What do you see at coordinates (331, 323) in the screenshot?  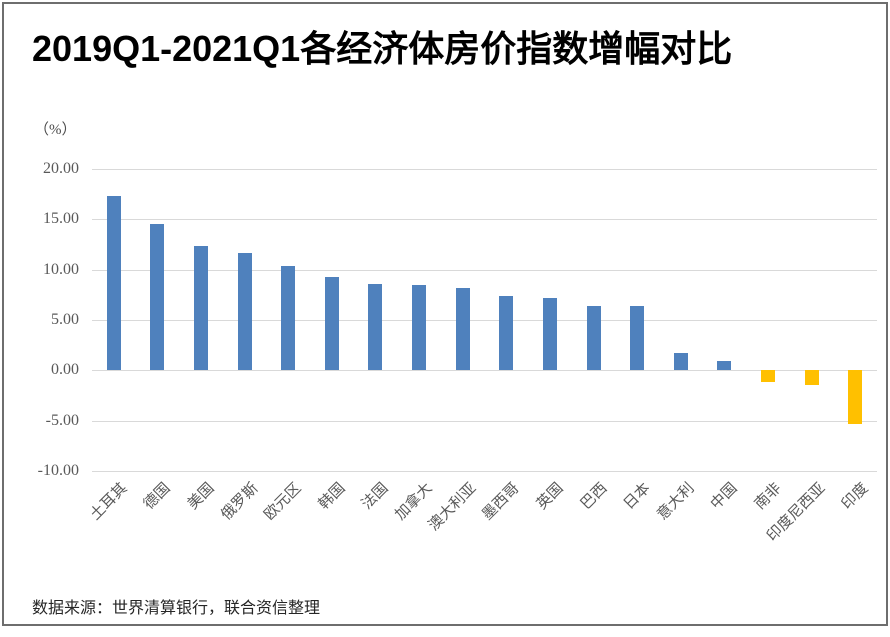 I see `bar-韩国` at bounding box center [331, 323].